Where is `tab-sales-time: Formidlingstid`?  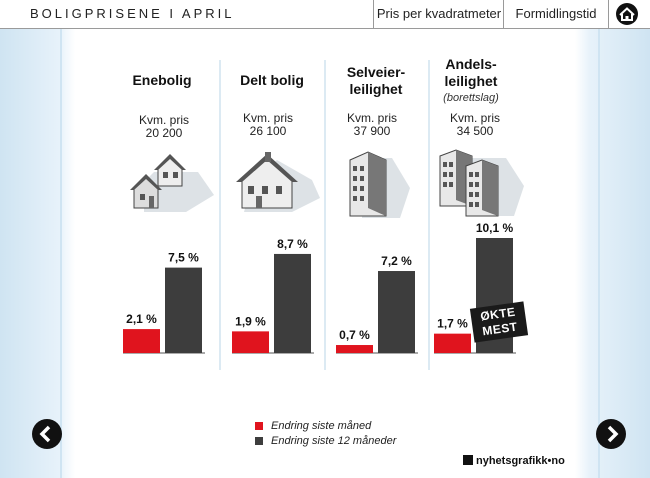
tab-sales-time: Formidlingstid is located at coordinates (555, 14).